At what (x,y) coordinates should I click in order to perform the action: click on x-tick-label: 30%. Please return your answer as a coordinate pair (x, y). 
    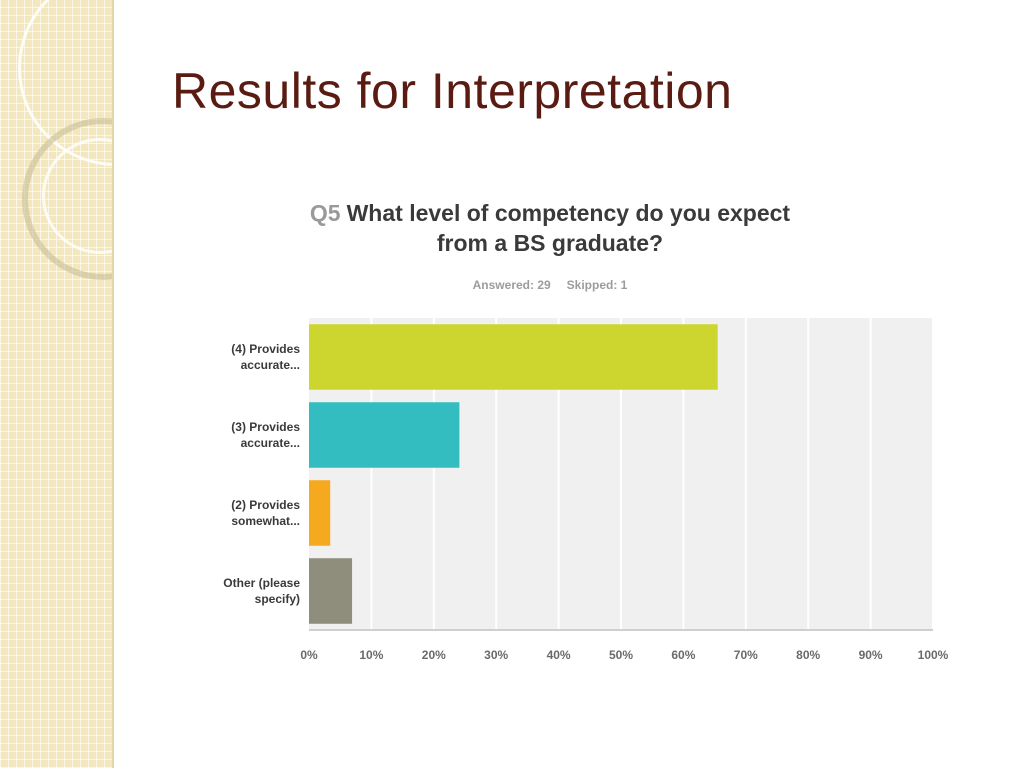
    Looking at the image, I should click on (496, 655).